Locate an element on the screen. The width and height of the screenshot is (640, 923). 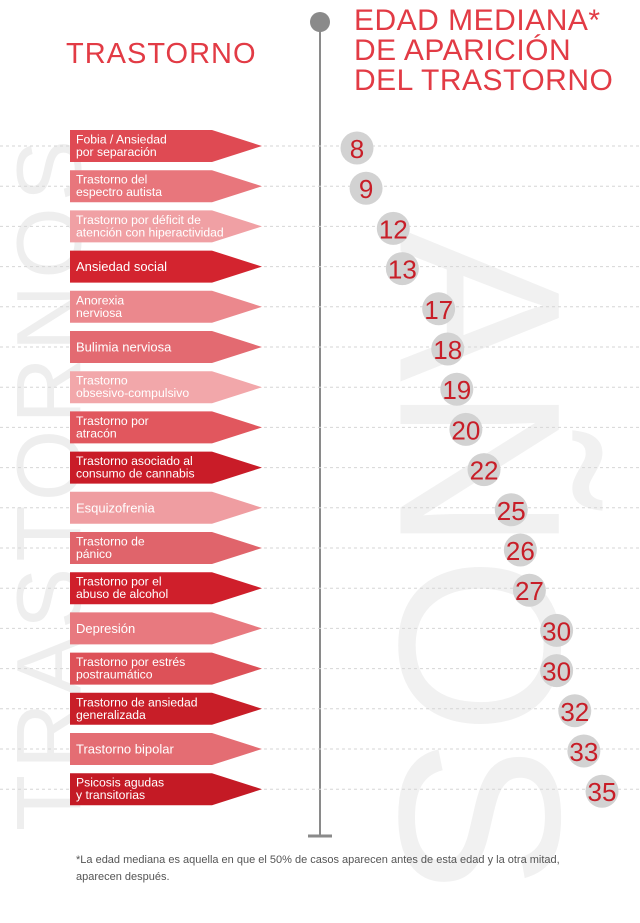
disorder-label: Trastorno por el abuso de alcohol is located at coordinates (122, 588).